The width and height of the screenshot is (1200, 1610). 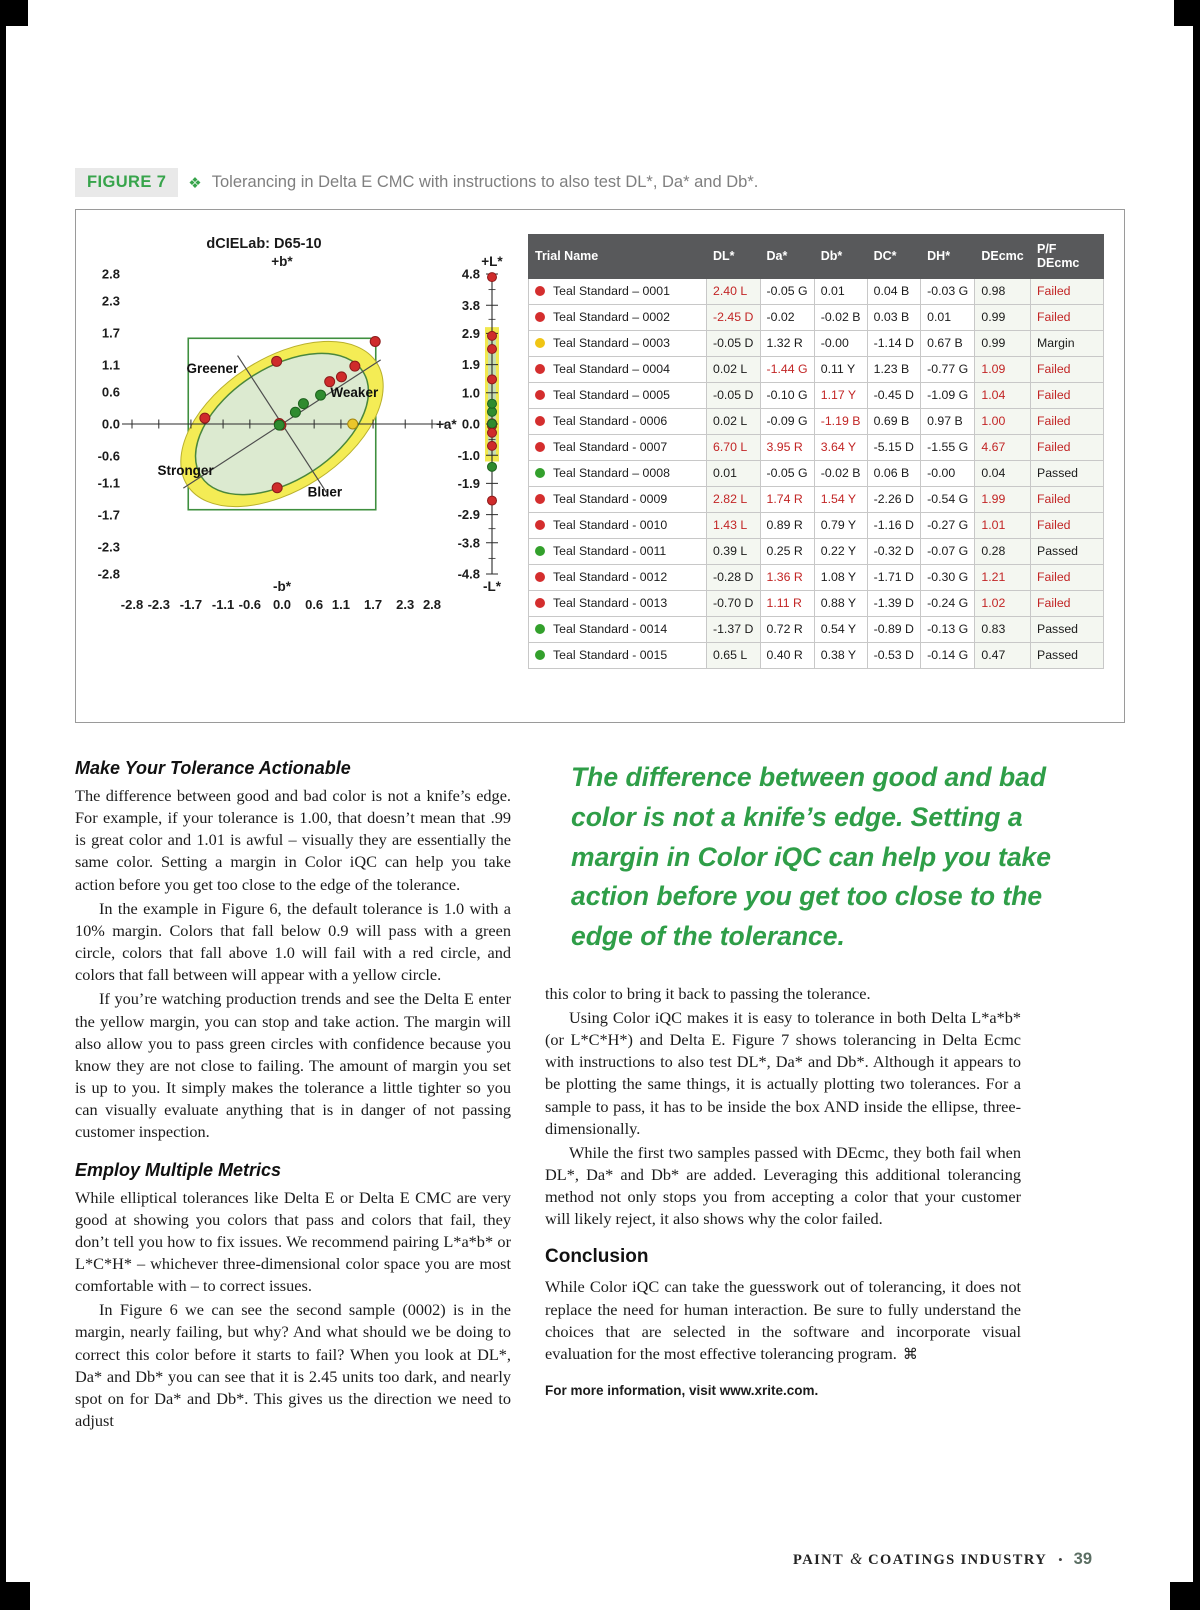 What do you see at coordinates (109, 456) in the screenshot?
I see `b-tick-label: -0.6` at bounding box center [109, 456].